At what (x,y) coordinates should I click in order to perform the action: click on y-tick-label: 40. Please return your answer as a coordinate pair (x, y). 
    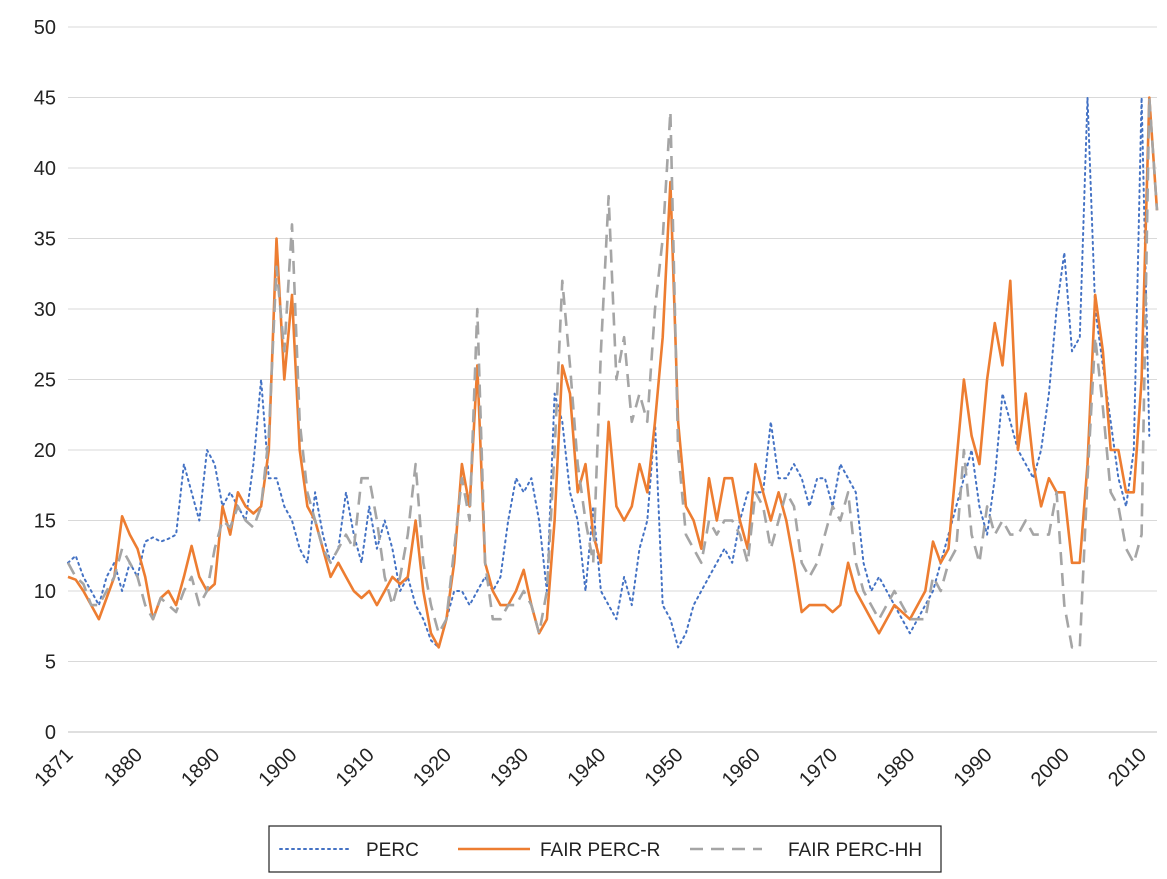
    Looking at the image, I should click on (45, 169).